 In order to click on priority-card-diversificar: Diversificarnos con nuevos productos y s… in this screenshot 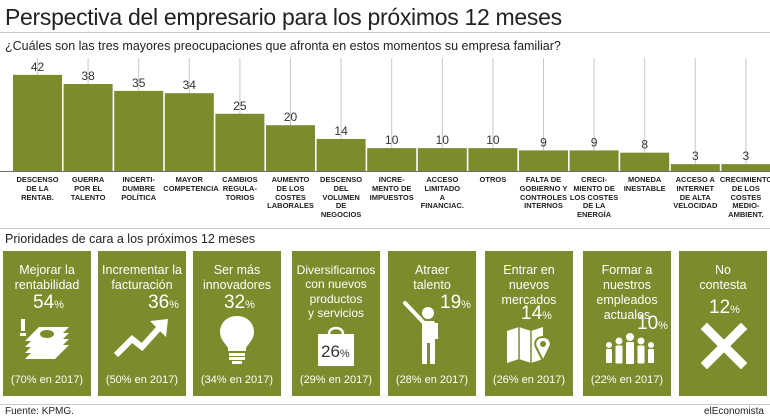, I will do `click(336, 323)`.